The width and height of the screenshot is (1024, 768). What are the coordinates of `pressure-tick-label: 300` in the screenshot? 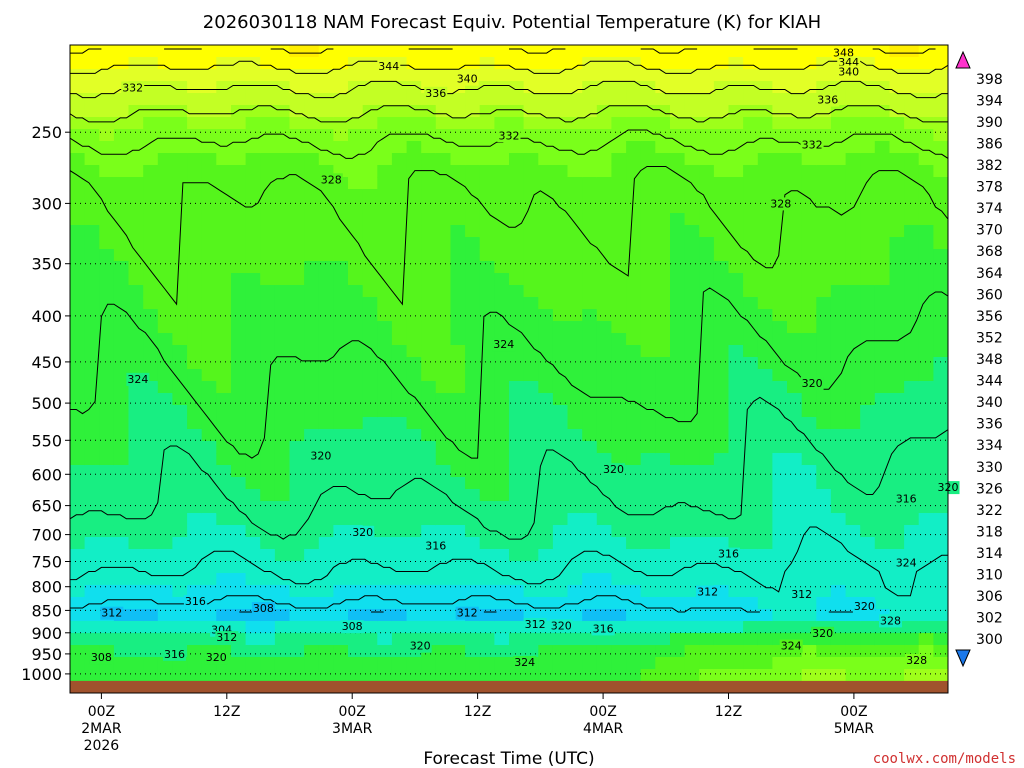 It's located at (46, 203).